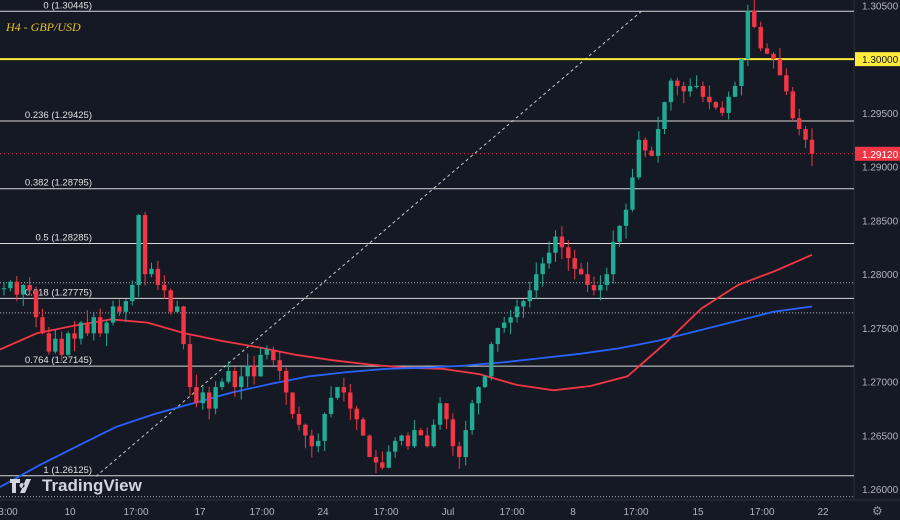  I want to click on current-price-badge, so click(877, 153).